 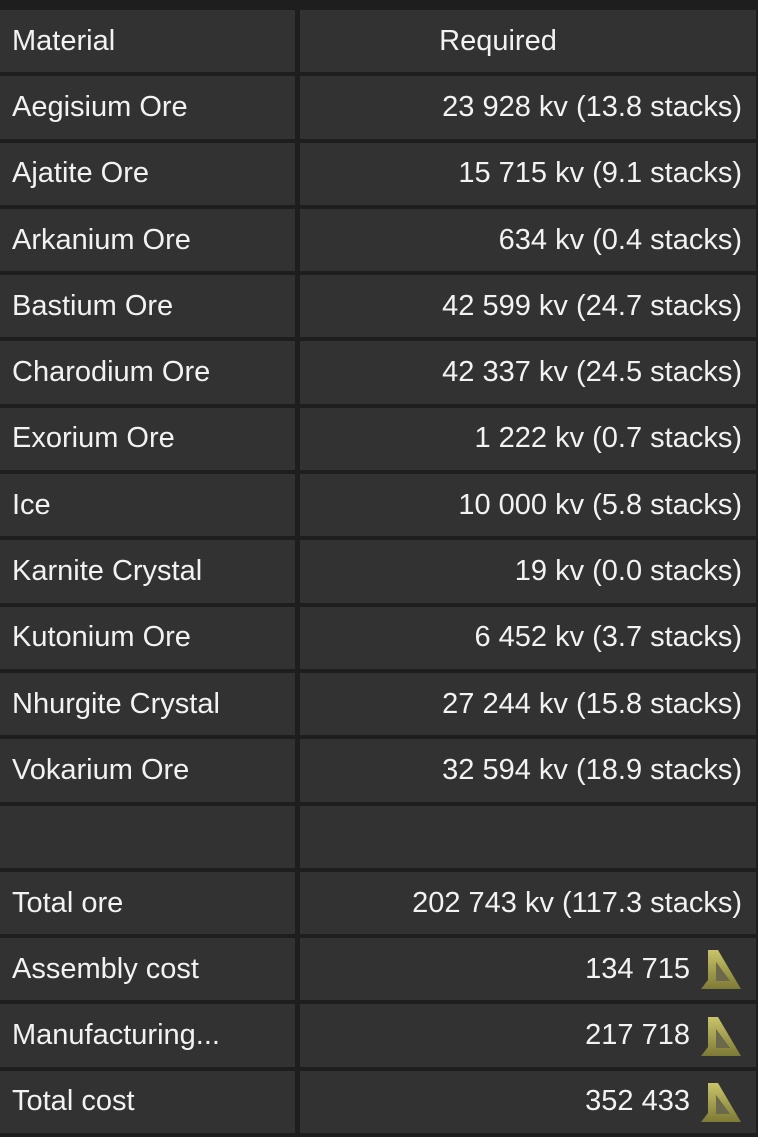 I want to click on material-row: Ice 10 000 kv (5.8 stacks), so click(x=379, y=505).